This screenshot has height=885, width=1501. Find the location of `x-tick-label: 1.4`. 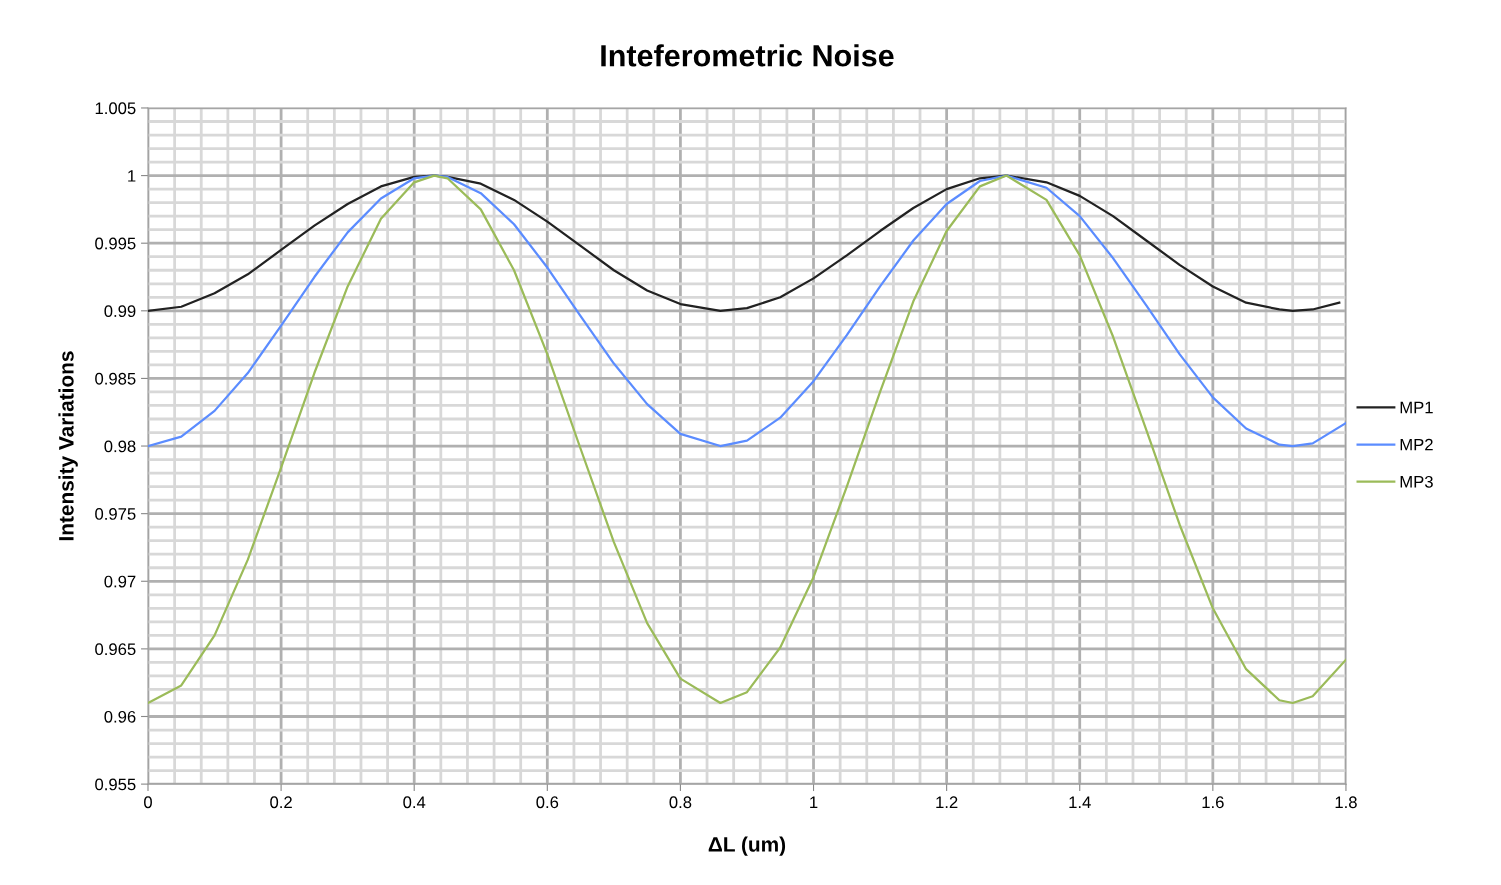

x-tick-label: 1.4 is located at coordinates (1080, 802).